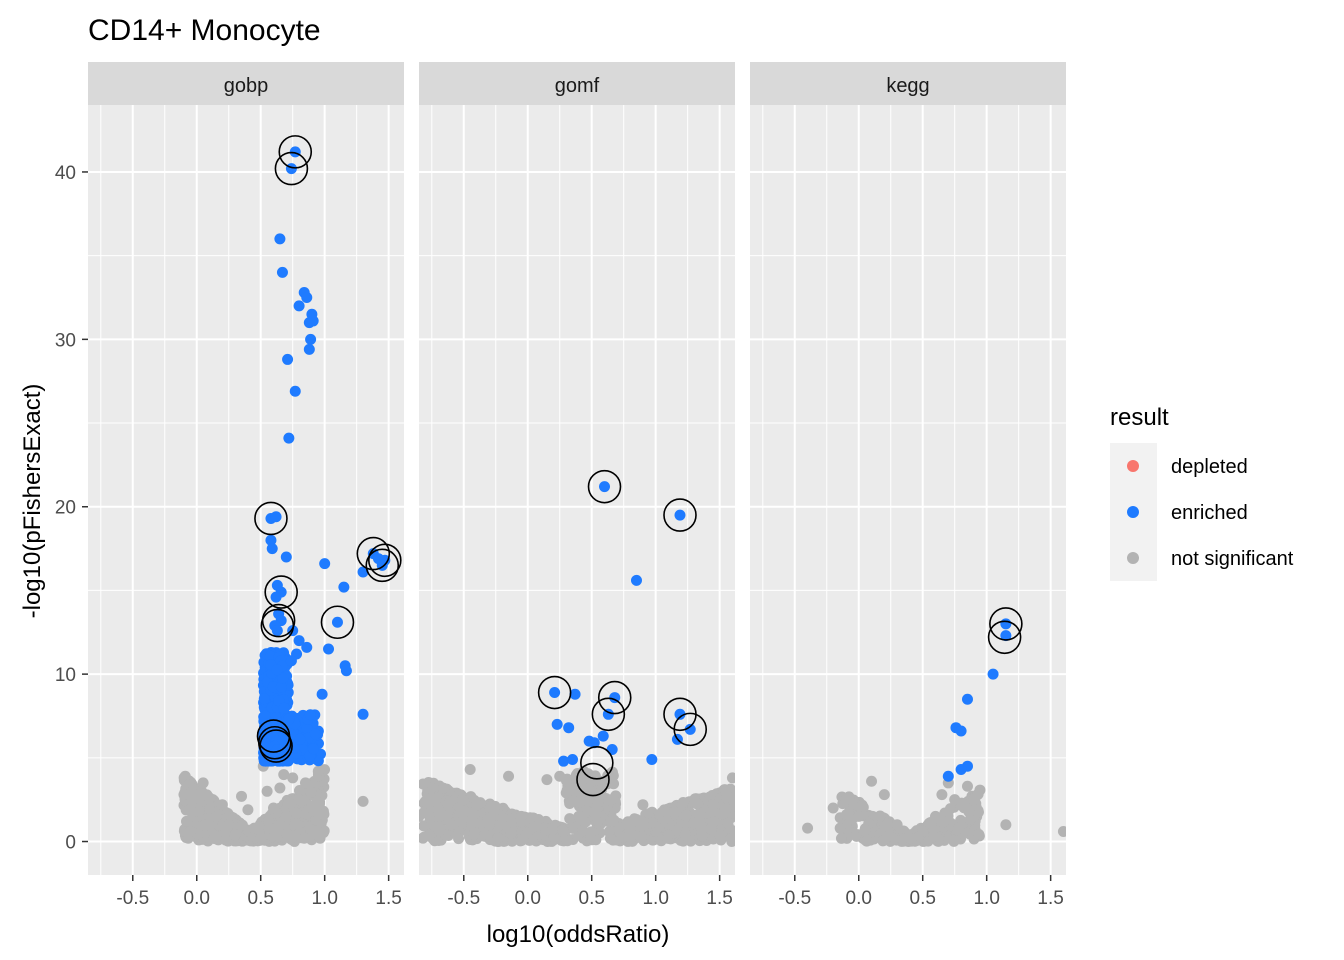  I want to click on legend-label: not significant, so click(1232, 559).